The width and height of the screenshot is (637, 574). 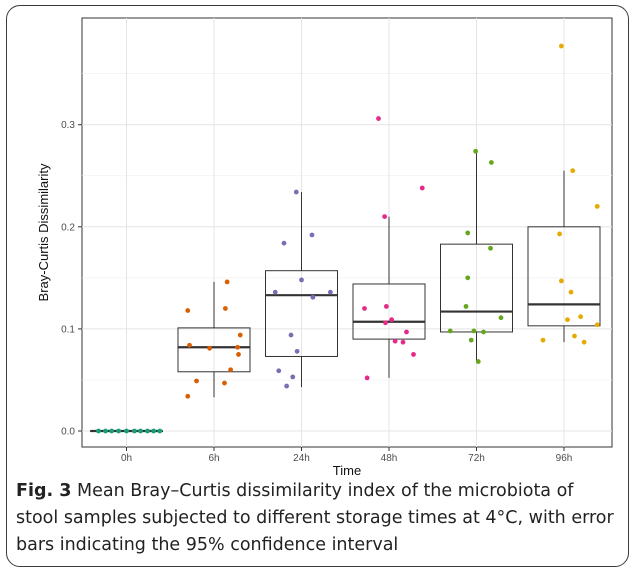 What do you see at coordinates (389, 458) in the screenshot?
I see `x-tick-label: 48h` at bounding box center [389, 458].